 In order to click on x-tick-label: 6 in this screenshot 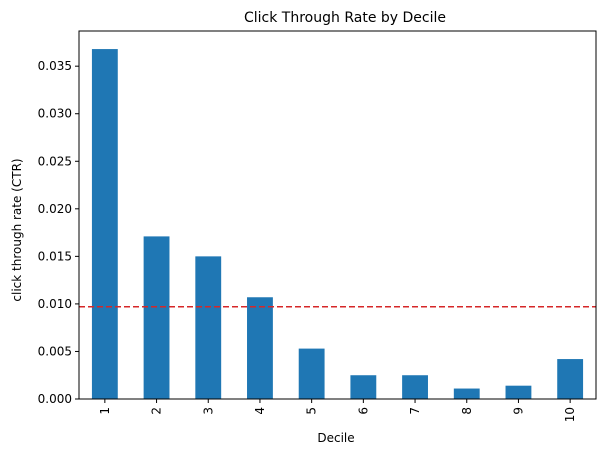, I will do `click(363, 411)`.